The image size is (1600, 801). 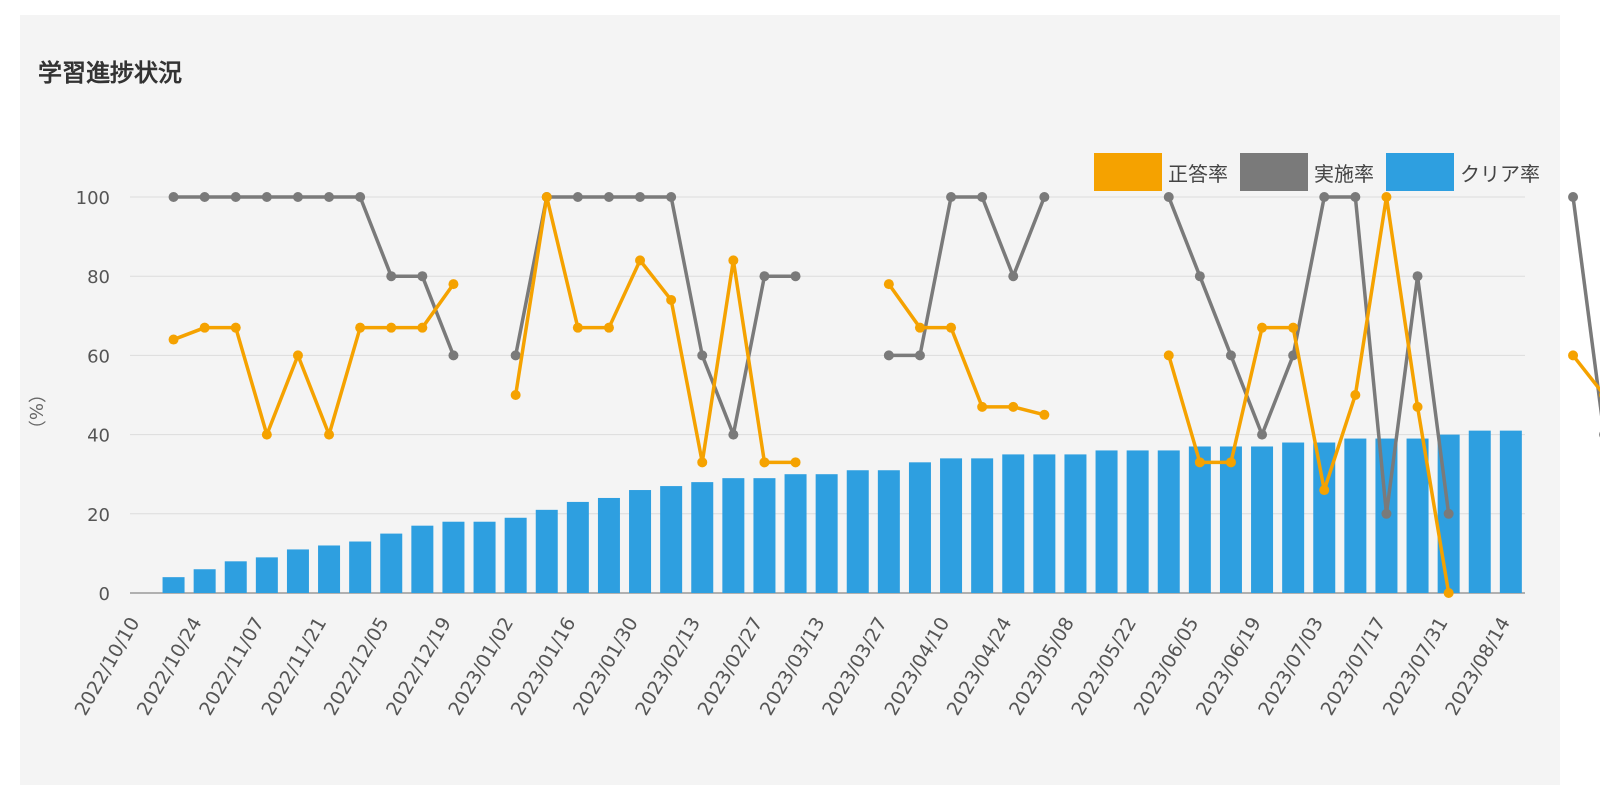 I want to click on legend-item-correct-rate: 正答率, so click(x=1161, y=172).